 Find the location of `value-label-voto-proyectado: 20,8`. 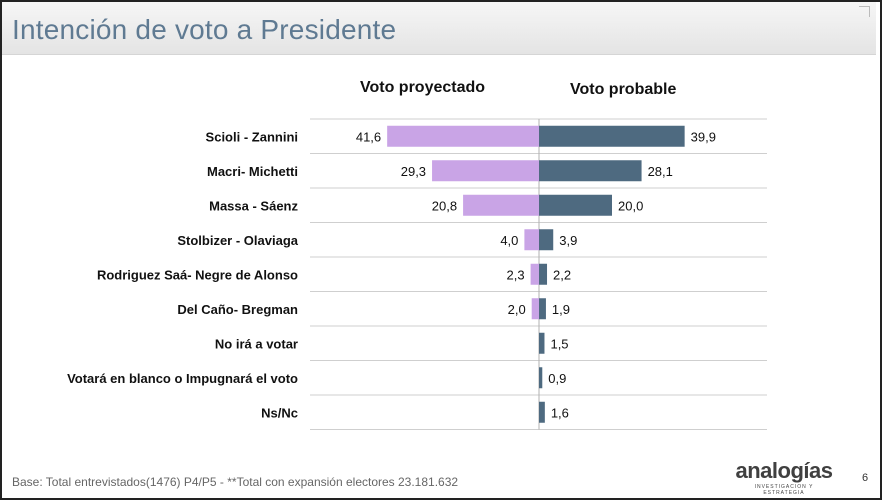

value-label-voto-proyectado: 20,8 is located at coordinates (444, 205).